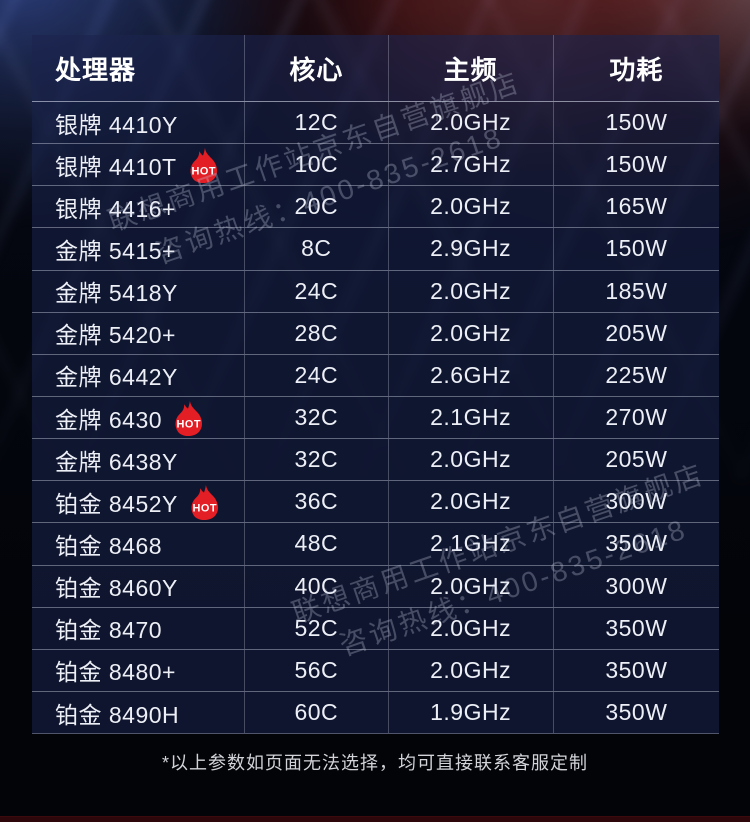  What do you see at coordinates (116, 166) in the screenshot?
I see `processor-name: 银牌 4410T` at bounding box center [116, 166].